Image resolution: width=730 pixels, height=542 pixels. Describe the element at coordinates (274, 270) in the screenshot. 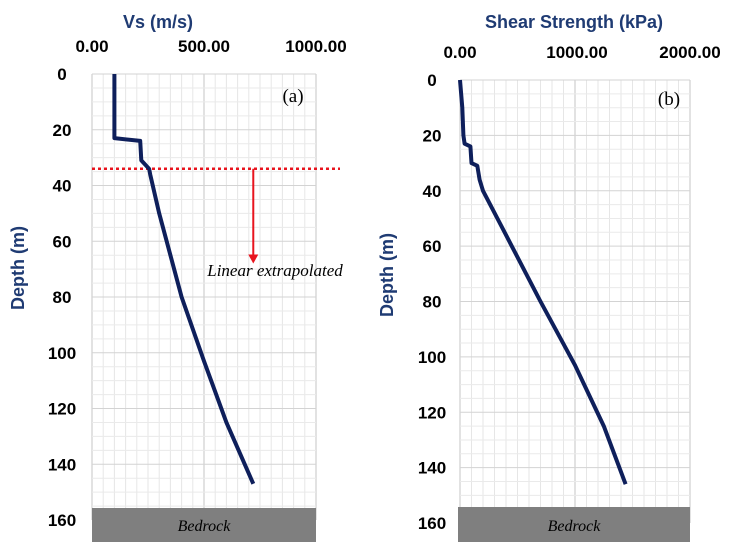

I see `extrapolation-label: Linear extrapolated` at that location.